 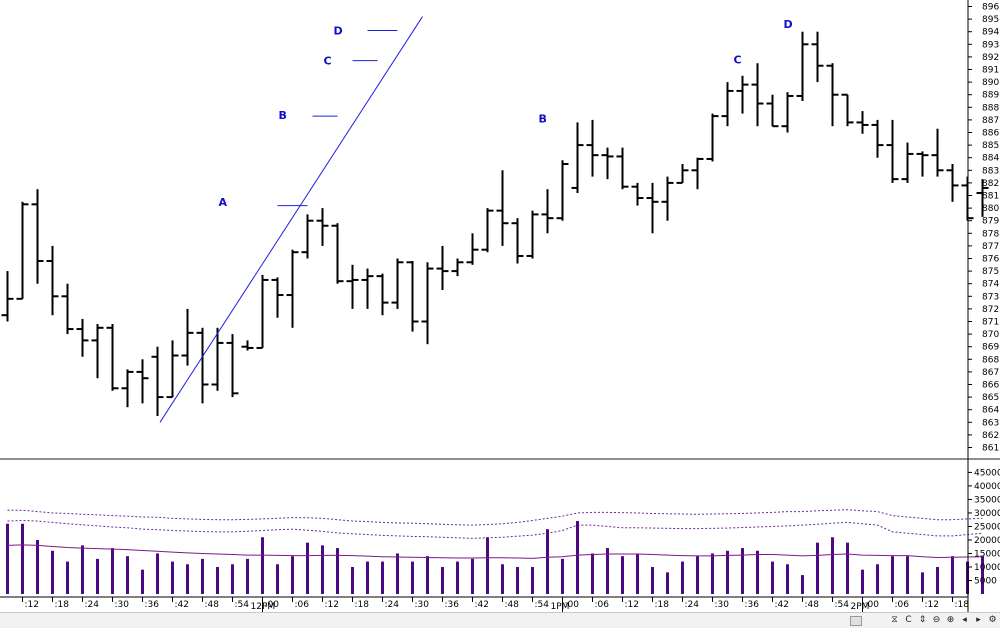 What do you see at coordinates (992, 620) in the screenshot?
I see `settings-button: ⚙` at bounding box center [992, 620].